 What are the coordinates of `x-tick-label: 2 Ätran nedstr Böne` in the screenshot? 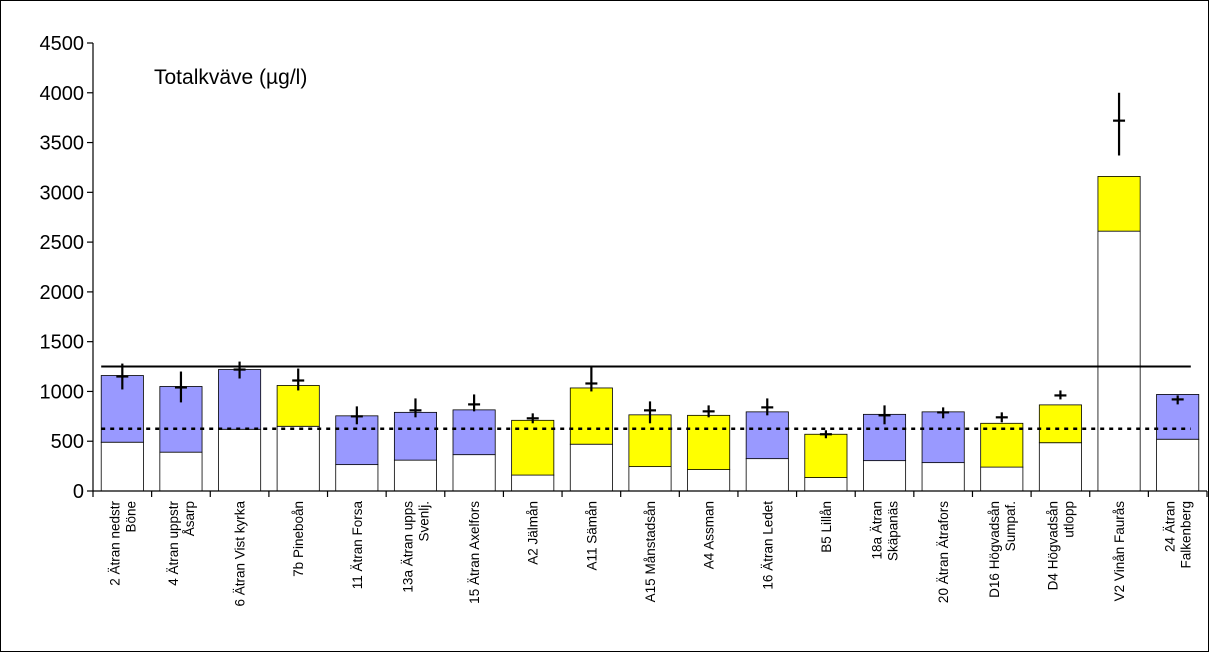 It's located at (122, 542).